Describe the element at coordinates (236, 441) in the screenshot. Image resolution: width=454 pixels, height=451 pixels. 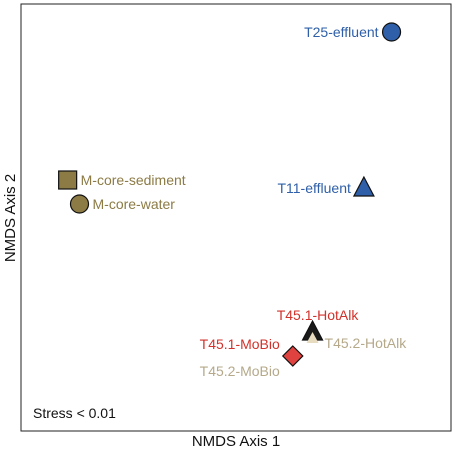
I see `x-axis-label: NMDS Axis 1` at that location.